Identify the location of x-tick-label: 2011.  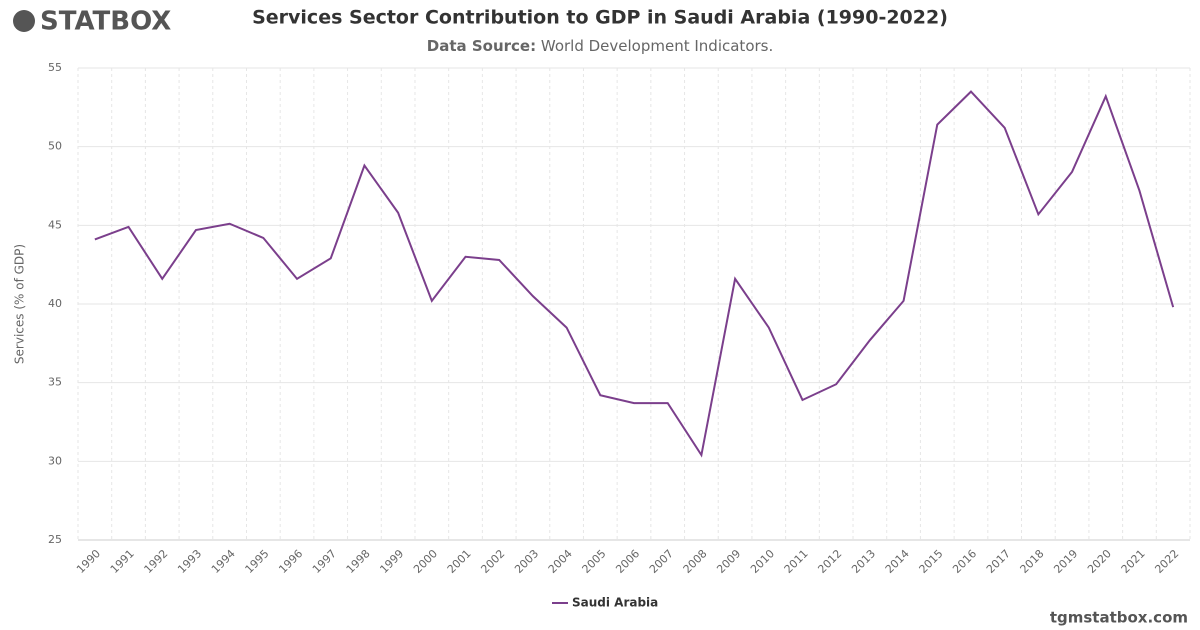
(796, 561).